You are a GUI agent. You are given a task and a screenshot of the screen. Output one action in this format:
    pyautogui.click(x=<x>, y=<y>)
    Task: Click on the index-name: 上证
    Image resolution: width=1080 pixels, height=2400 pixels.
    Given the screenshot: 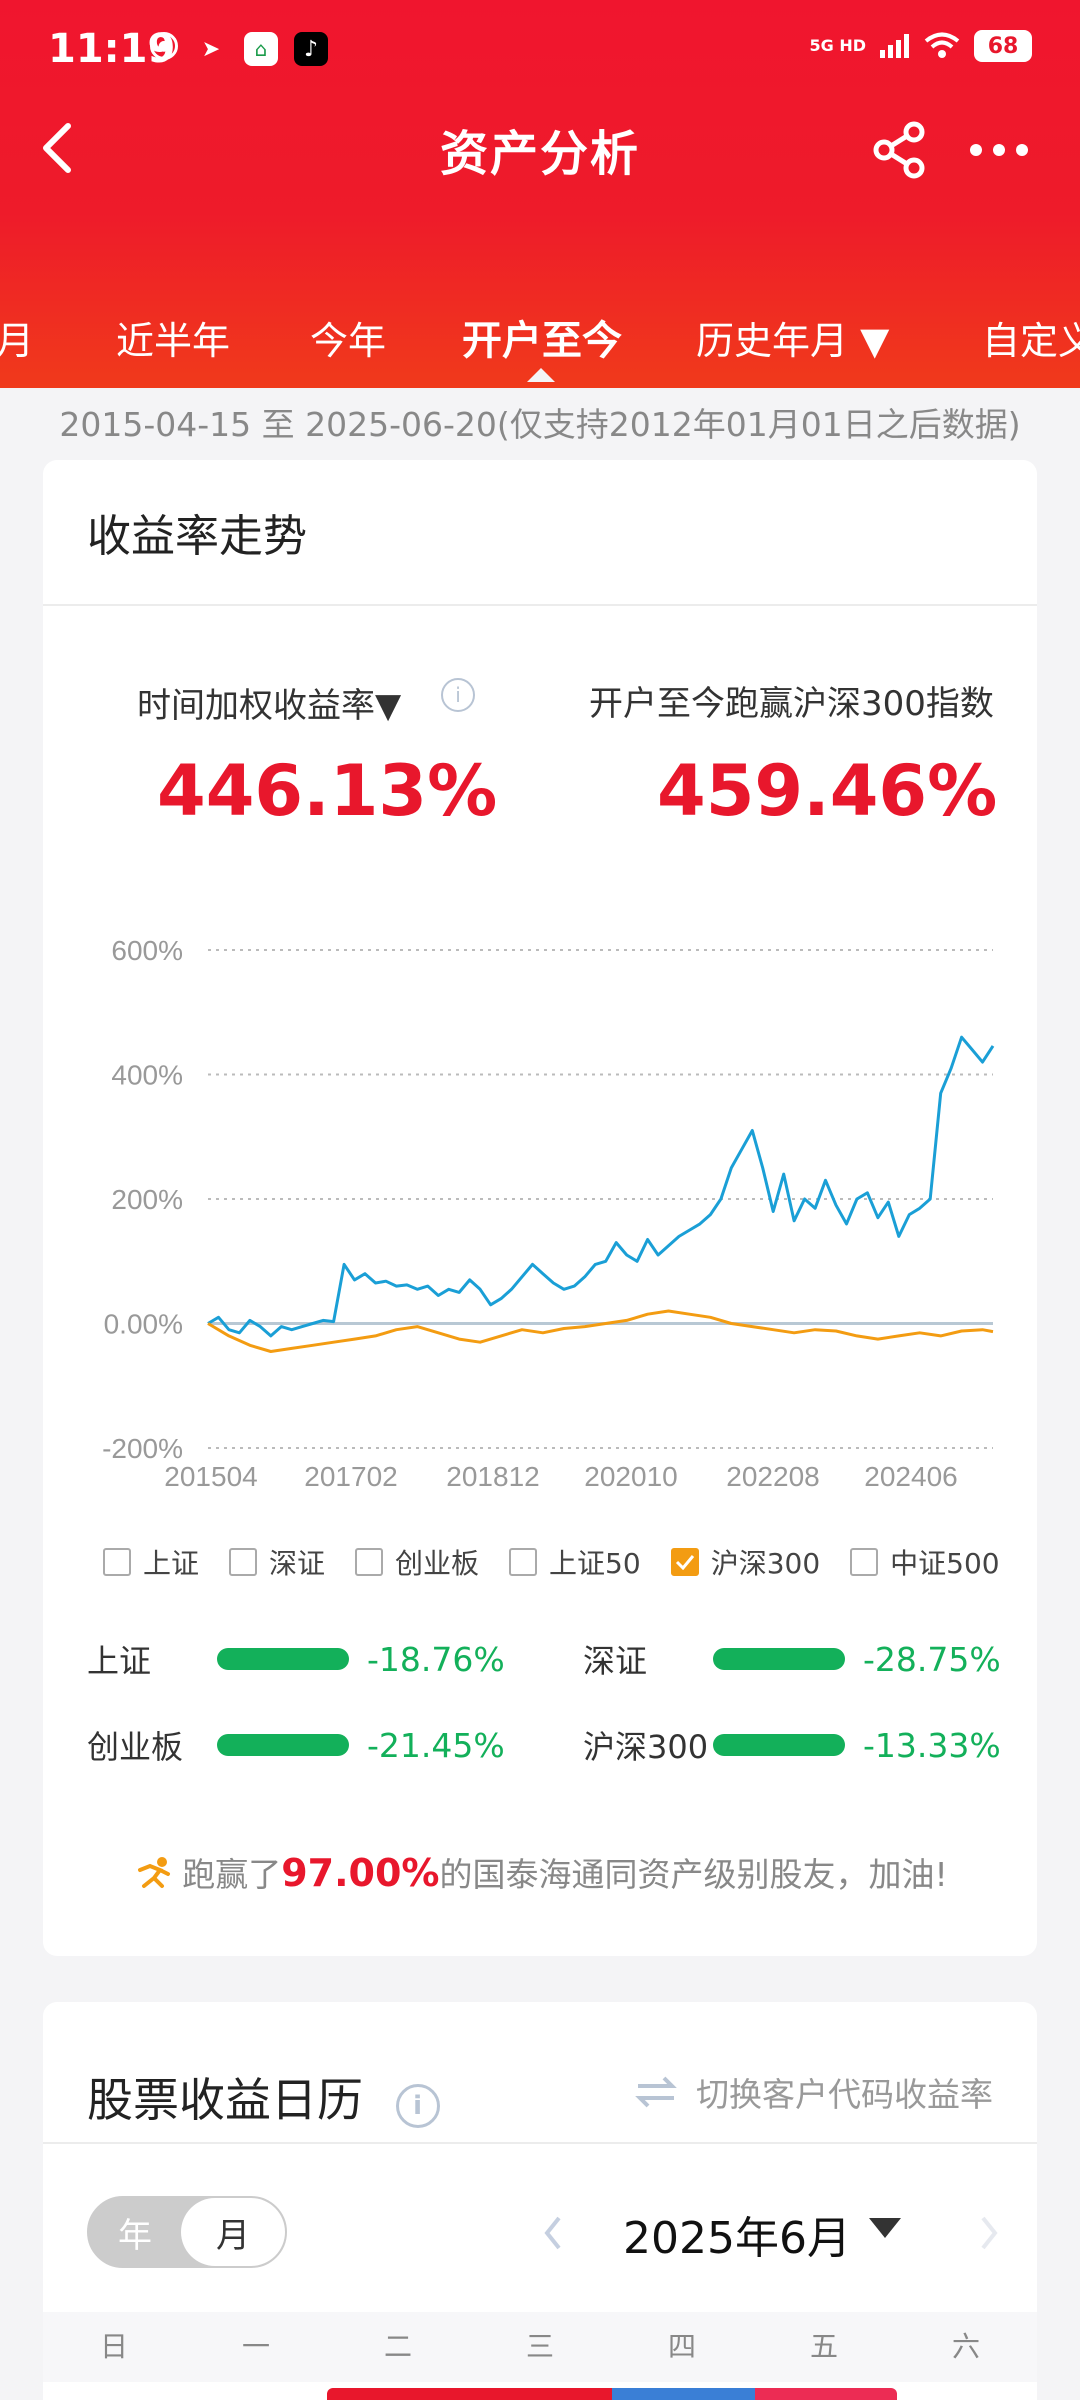 What is the action you would take?
    pyautogui.click(x=119, y=1661)
    